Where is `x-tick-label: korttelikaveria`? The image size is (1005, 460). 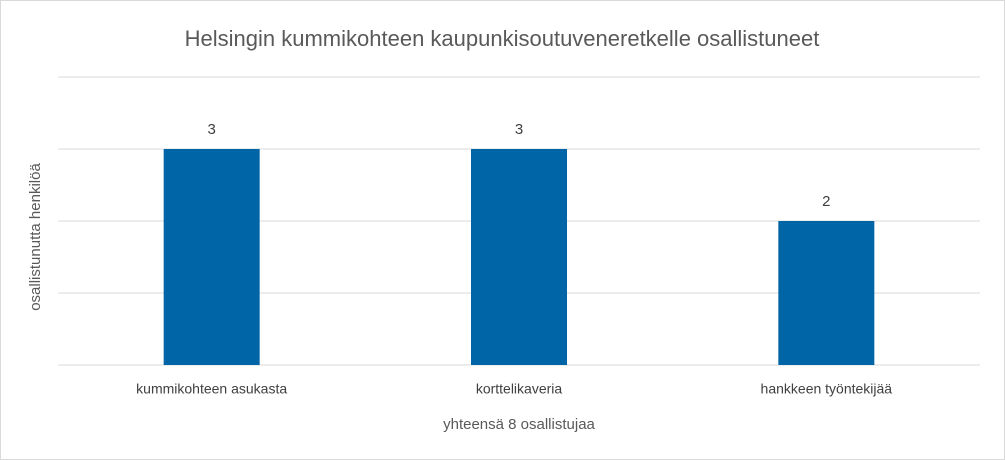
x-tick-label: korttelikaveria is located at coordinates (519, 389).